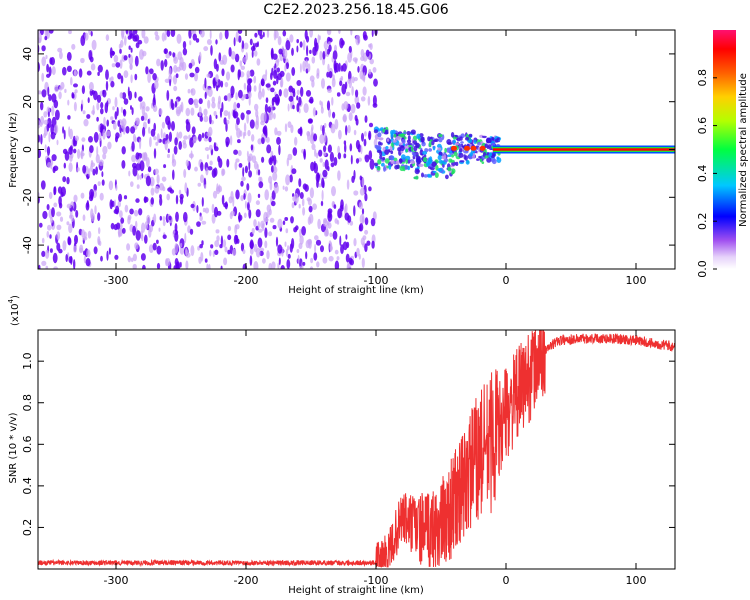 The image size is (750, 600). What do you see at coordinates (27, 528) in the screenshot?
I see `y-tick-label: 0.2` at bounding box center [27, 528].